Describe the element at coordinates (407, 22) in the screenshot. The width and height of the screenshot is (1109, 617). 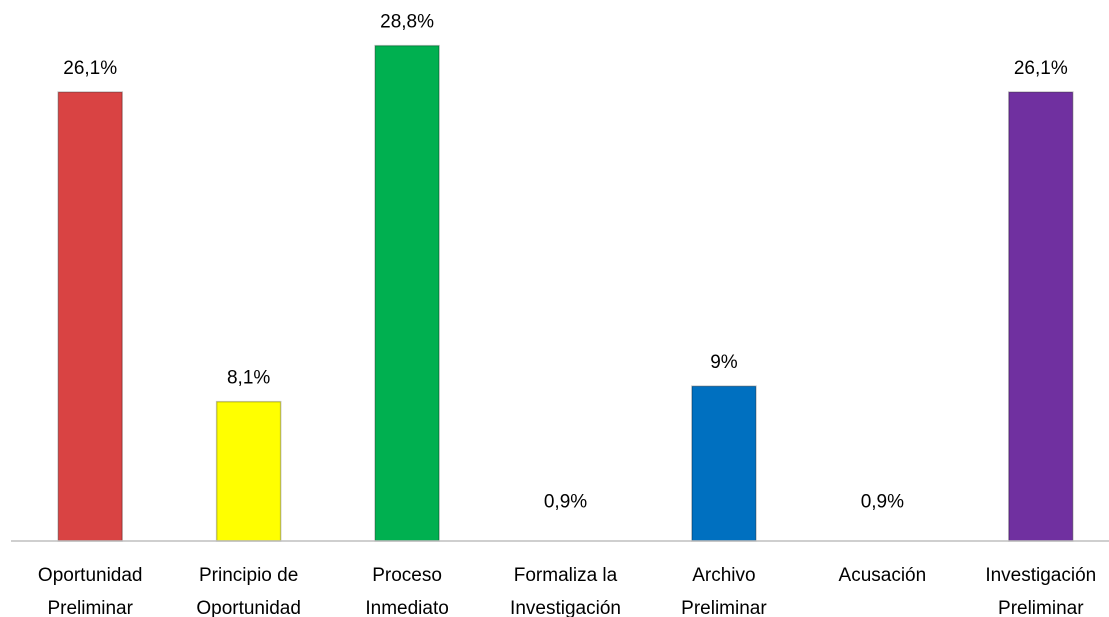
I see `data-label: 28,8%` at that location.